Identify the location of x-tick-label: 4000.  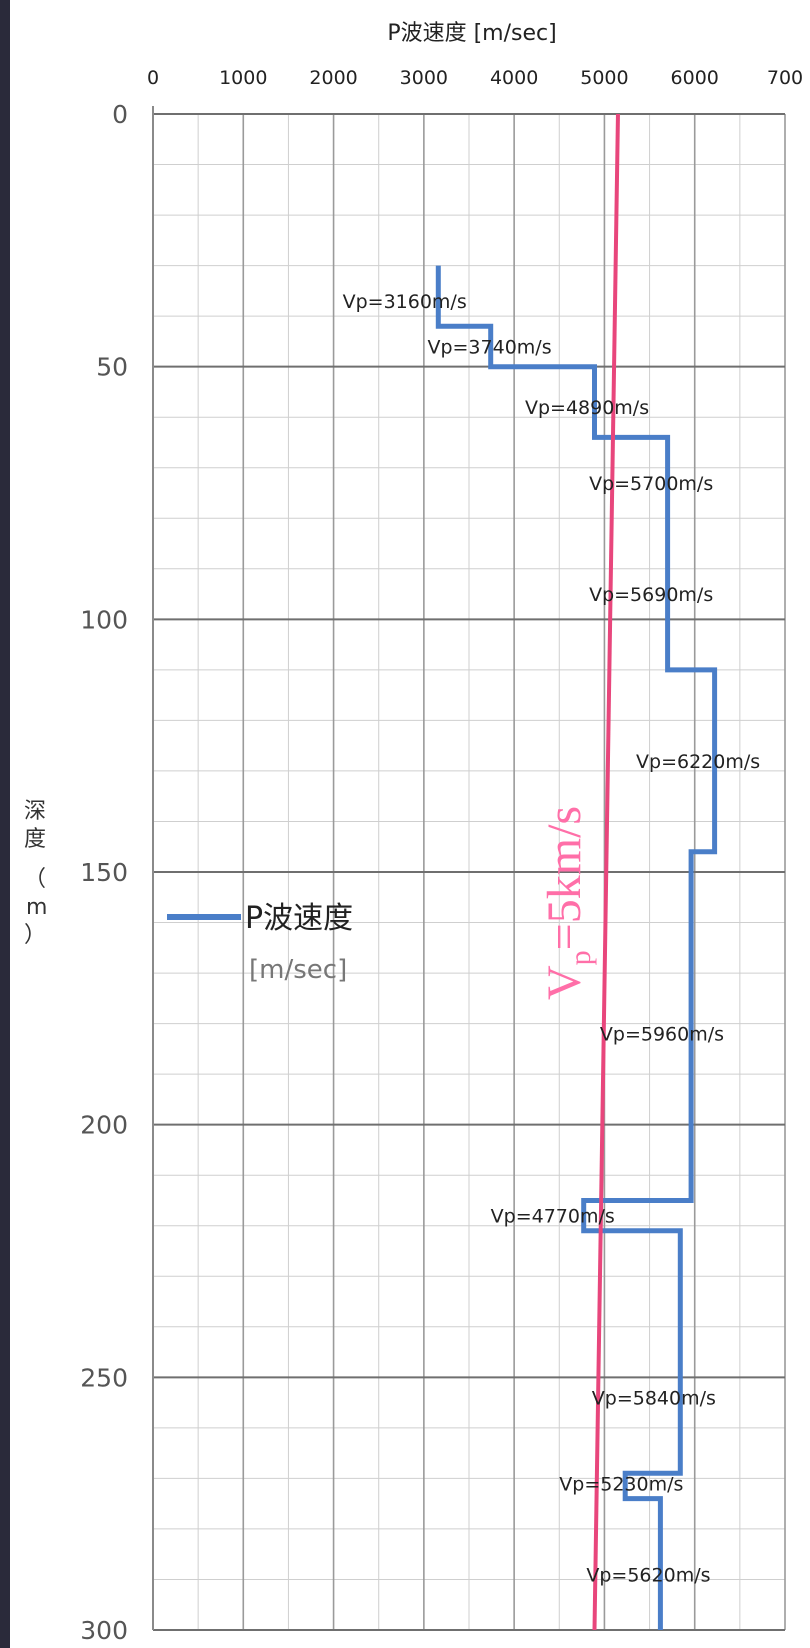
(514, 78).